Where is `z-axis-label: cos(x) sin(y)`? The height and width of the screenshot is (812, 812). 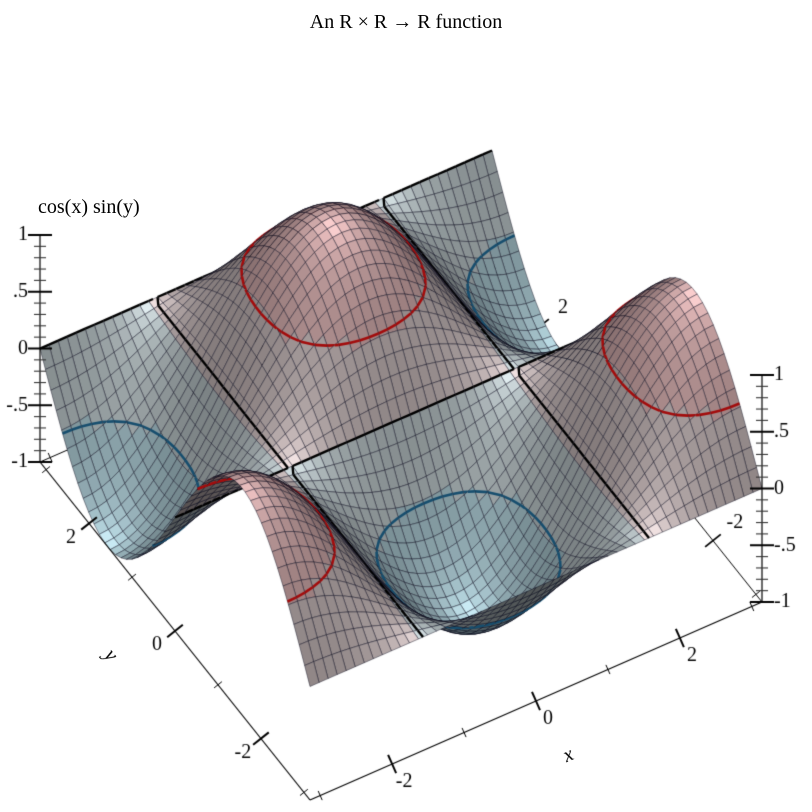 z-axis-label: cos(x) sin(y) is located at coordinates (89, 207).